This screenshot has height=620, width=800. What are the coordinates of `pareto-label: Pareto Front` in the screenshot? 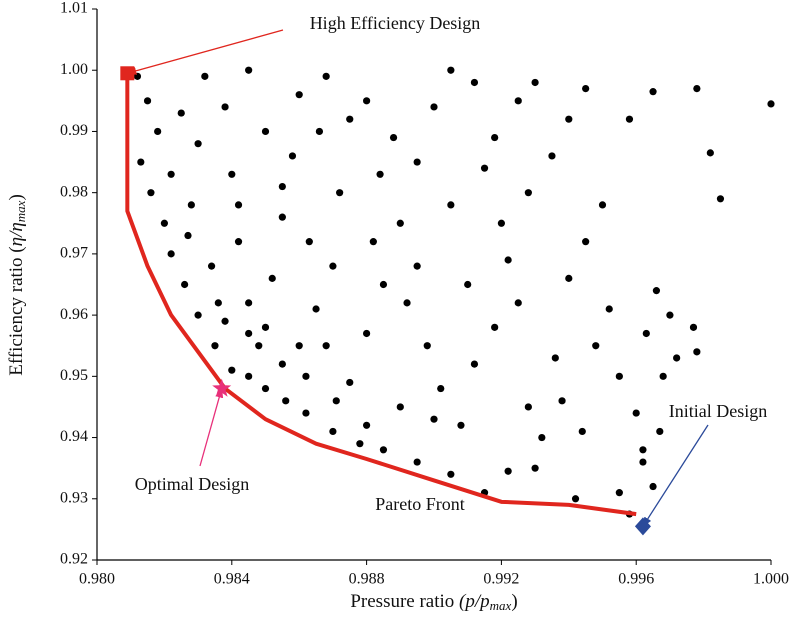 It's located at (420, 504).